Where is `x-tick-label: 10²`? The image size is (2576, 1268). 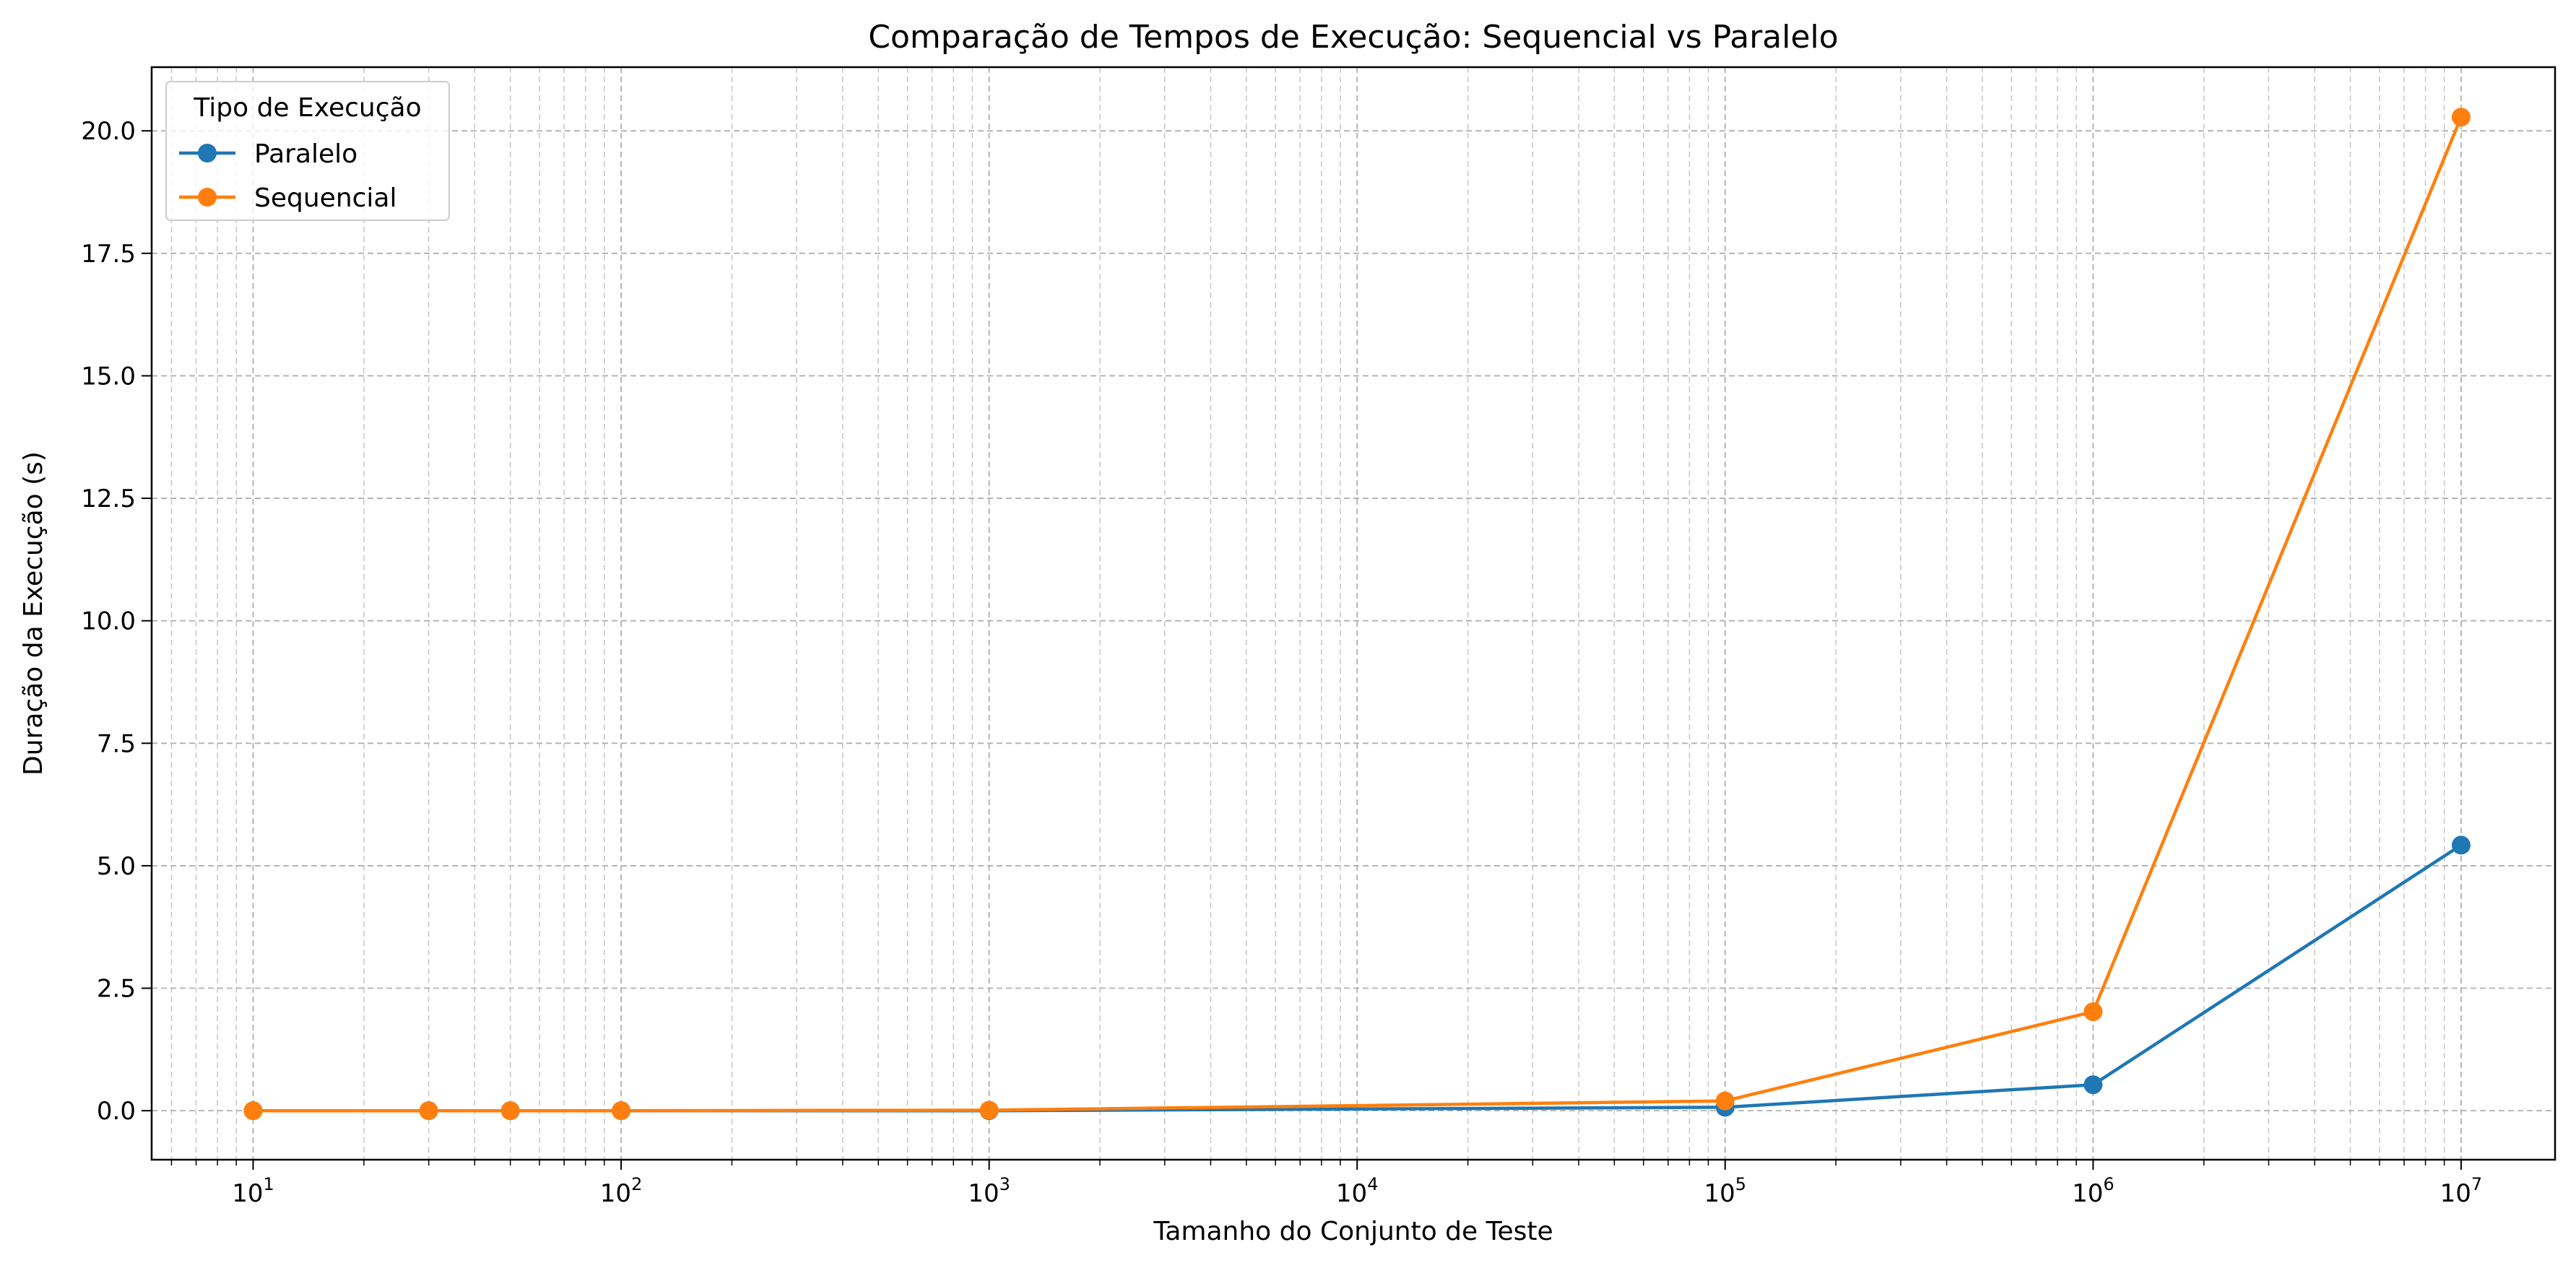
x-tick-label: 10² is located at coordinates (621, 1191).